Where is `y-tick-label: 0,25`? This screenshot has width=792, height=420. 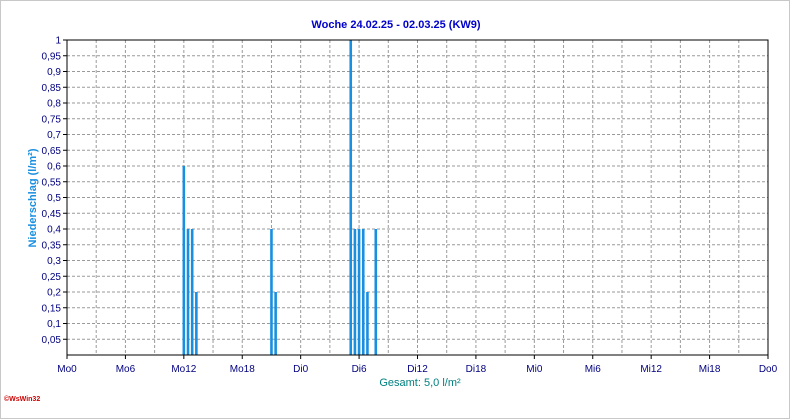
y-tick-label: 0,25 is located at coordinates (52, 277).